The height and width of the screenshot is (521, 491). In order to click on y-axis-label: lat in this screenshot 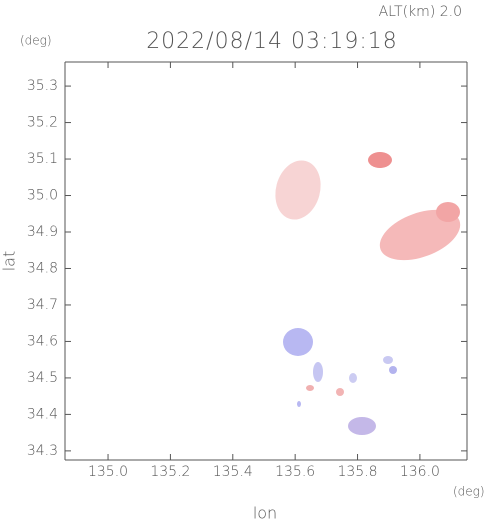, I will do `click(9, 261)`.